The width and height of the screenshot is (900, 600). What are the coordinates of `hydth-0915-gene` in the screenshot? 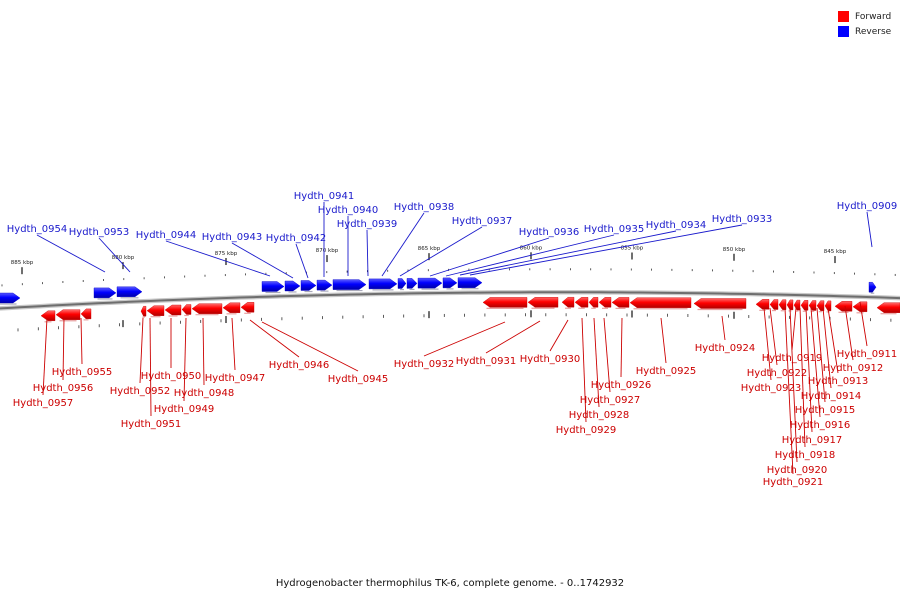 It's located at (828, 306).